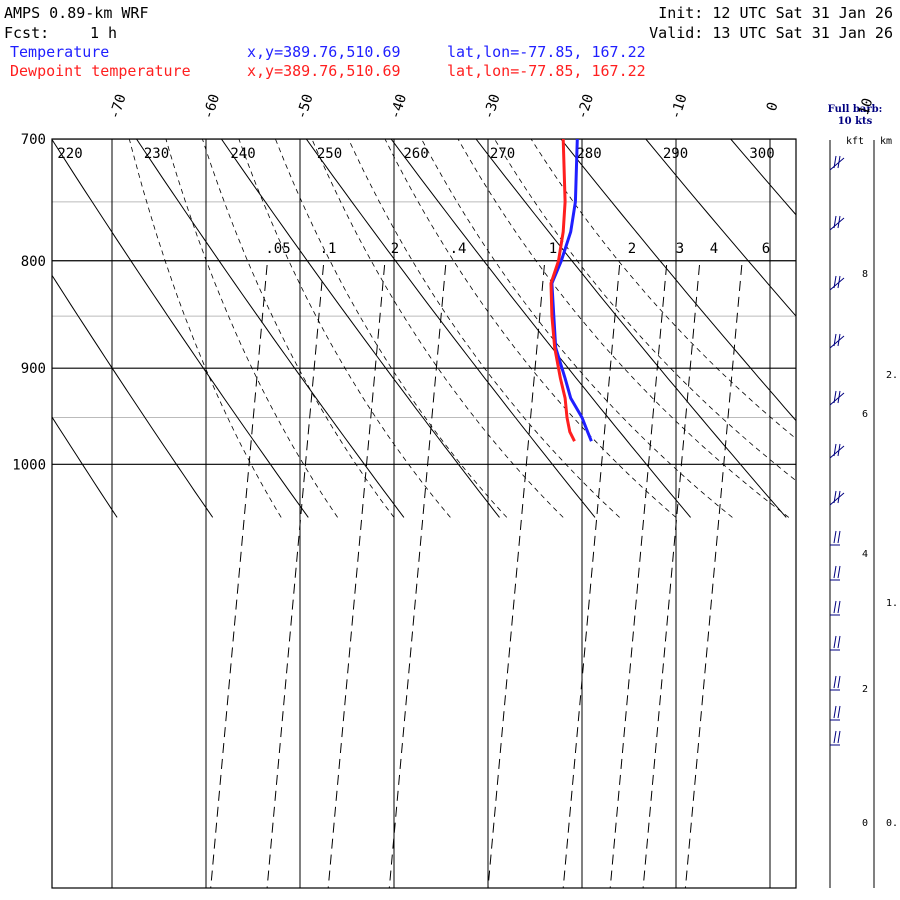  Describe the element at coordinates (775, 13) in the screenshot. I see `init-time: Init: 12 UTC Sat 31 Jan 26` at that location.